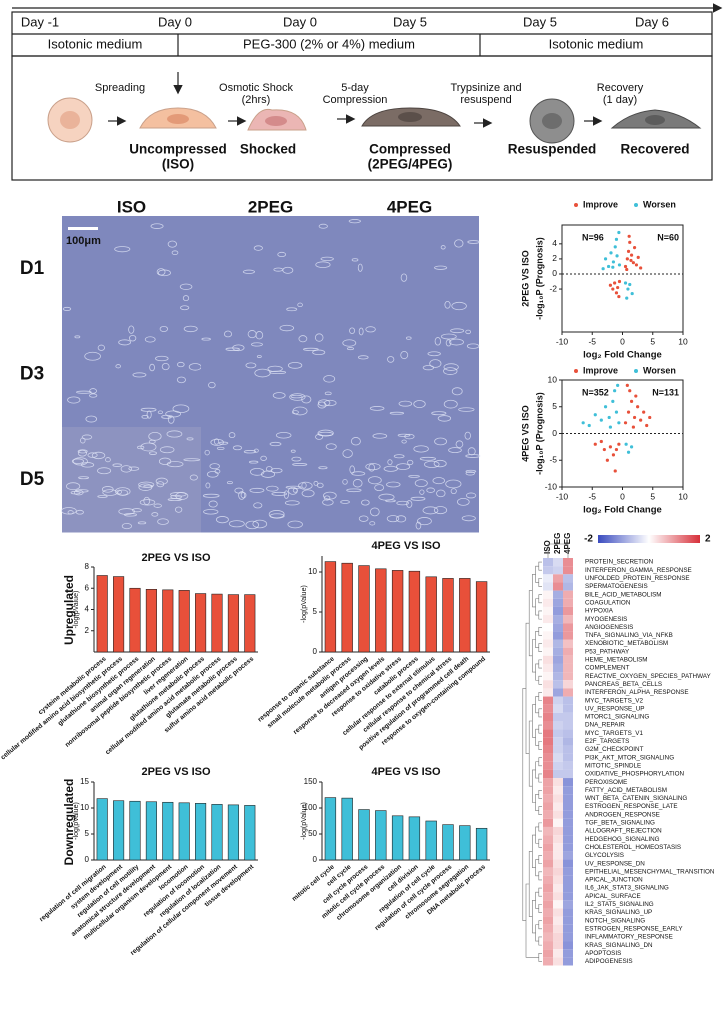 This screenshot has width=727, height=1013. Describe the element at coordinates (95, 43) in the screenshot. I see `medium-label: Isotonic medium` at that location.